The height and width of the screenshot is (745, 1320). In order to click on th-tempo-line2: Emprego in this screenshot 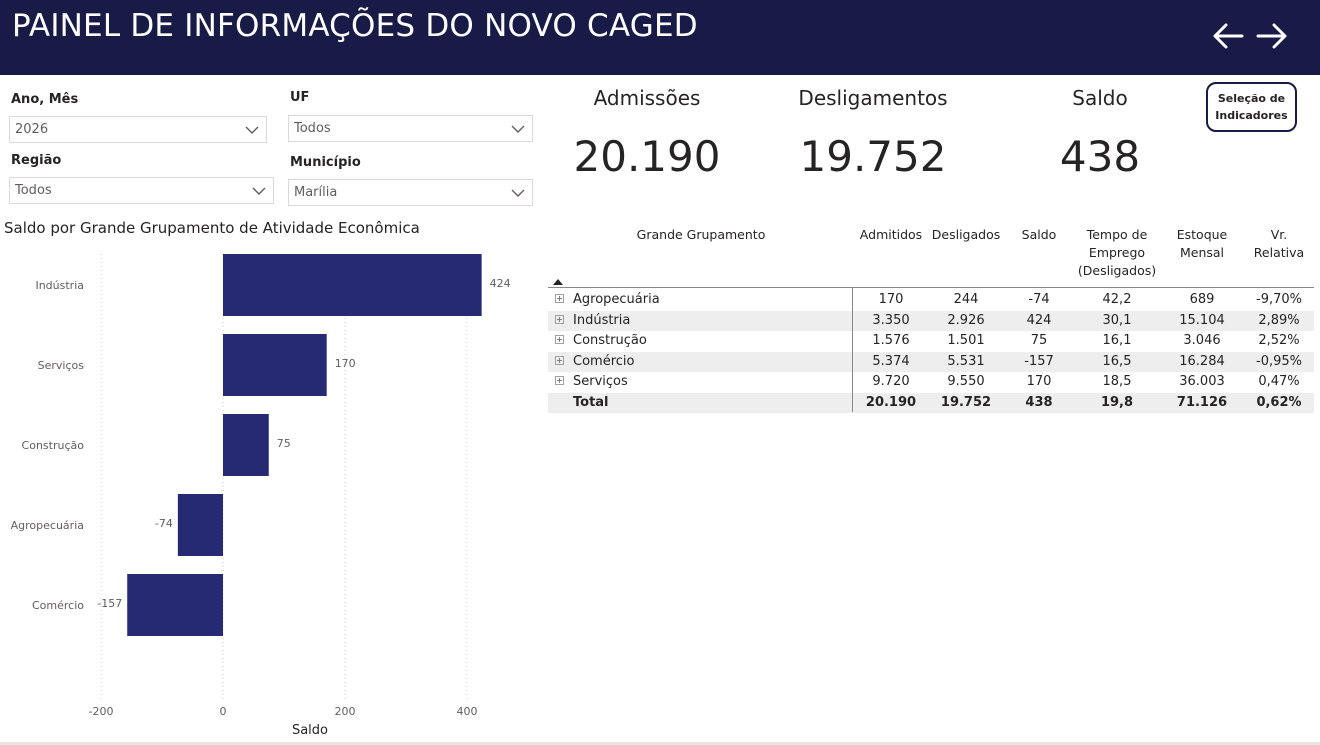, I will do `click(1117, 252)`.